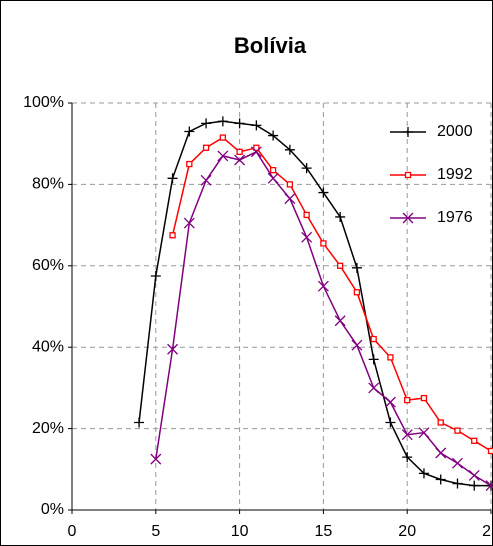  I want to click on chart-title: Bolívia, so click(270, 45).